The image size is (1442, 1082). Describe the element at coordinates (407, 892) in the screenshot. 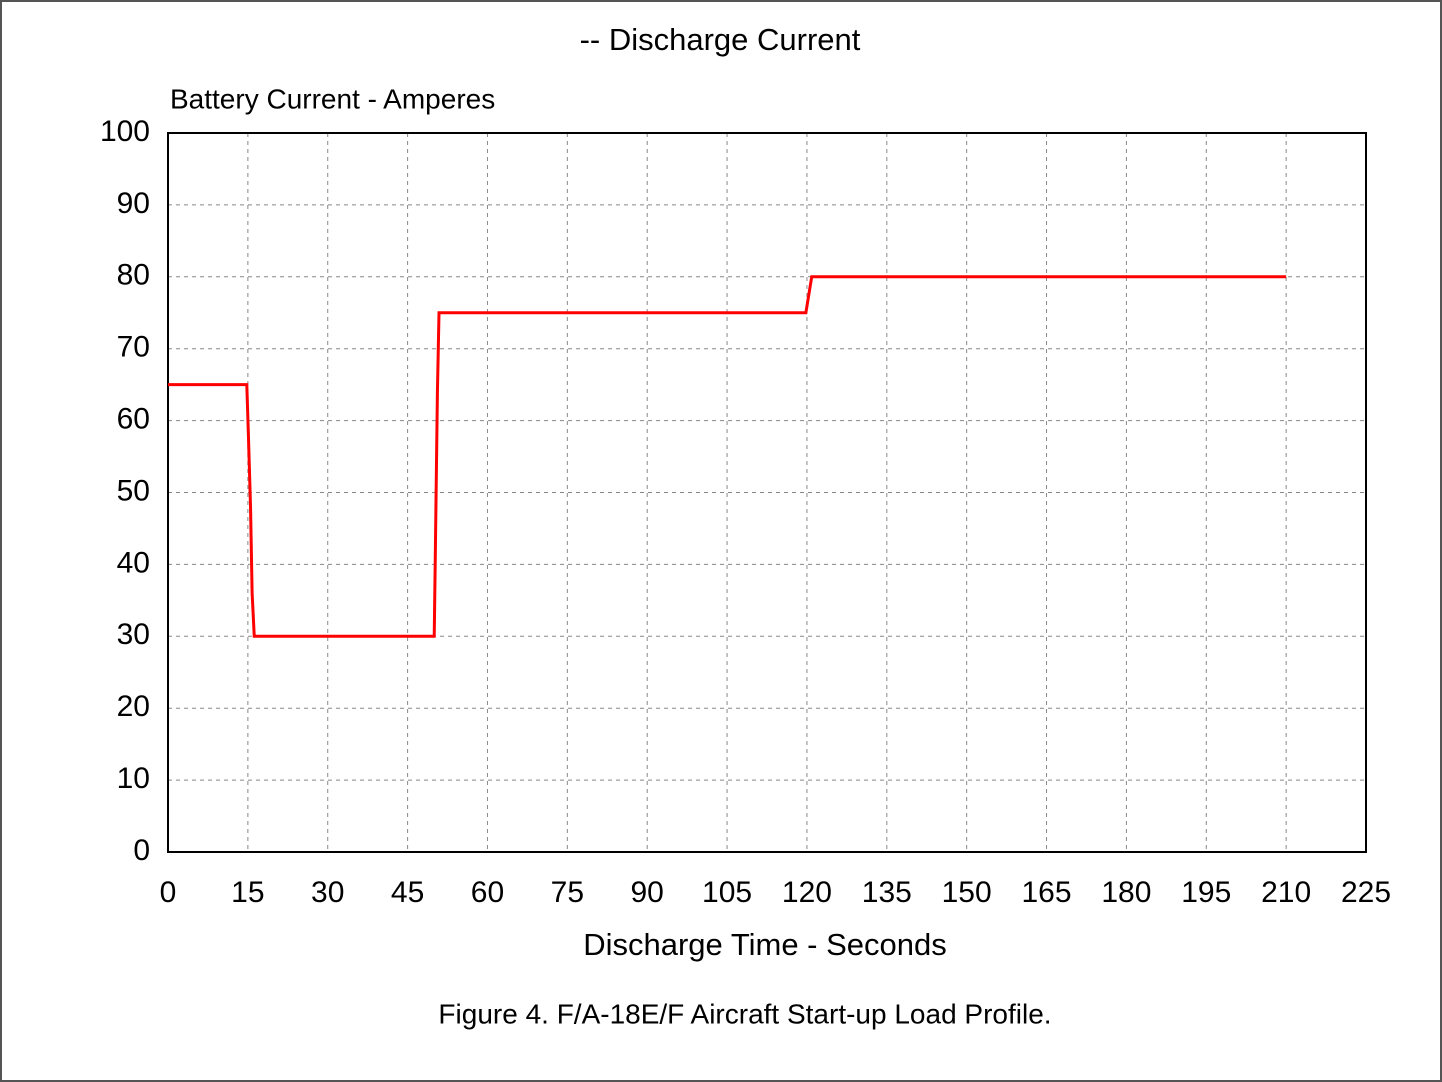

I see `x-tick-label: 45` at that location.